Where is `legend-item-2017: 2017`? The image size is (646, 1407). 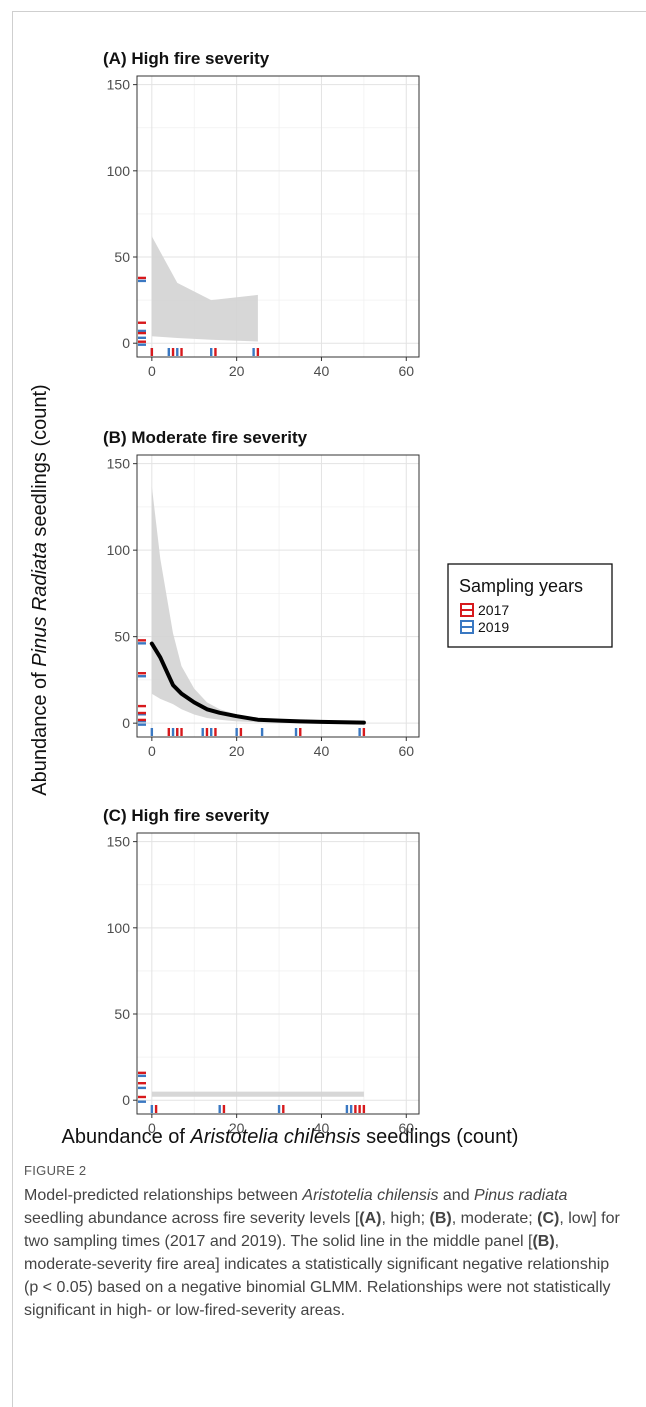 legend-item-2017: 2017 is located at coordinates (484, 610).